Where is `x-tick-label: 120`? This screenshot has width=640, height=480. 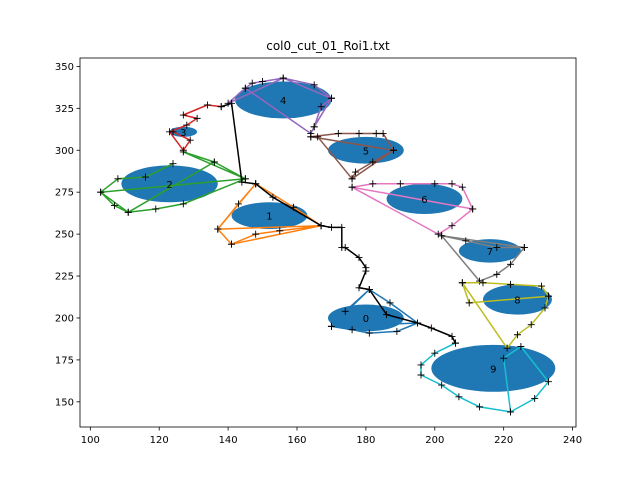
x-tick-label: 120 is located at coordinates (159, 440).